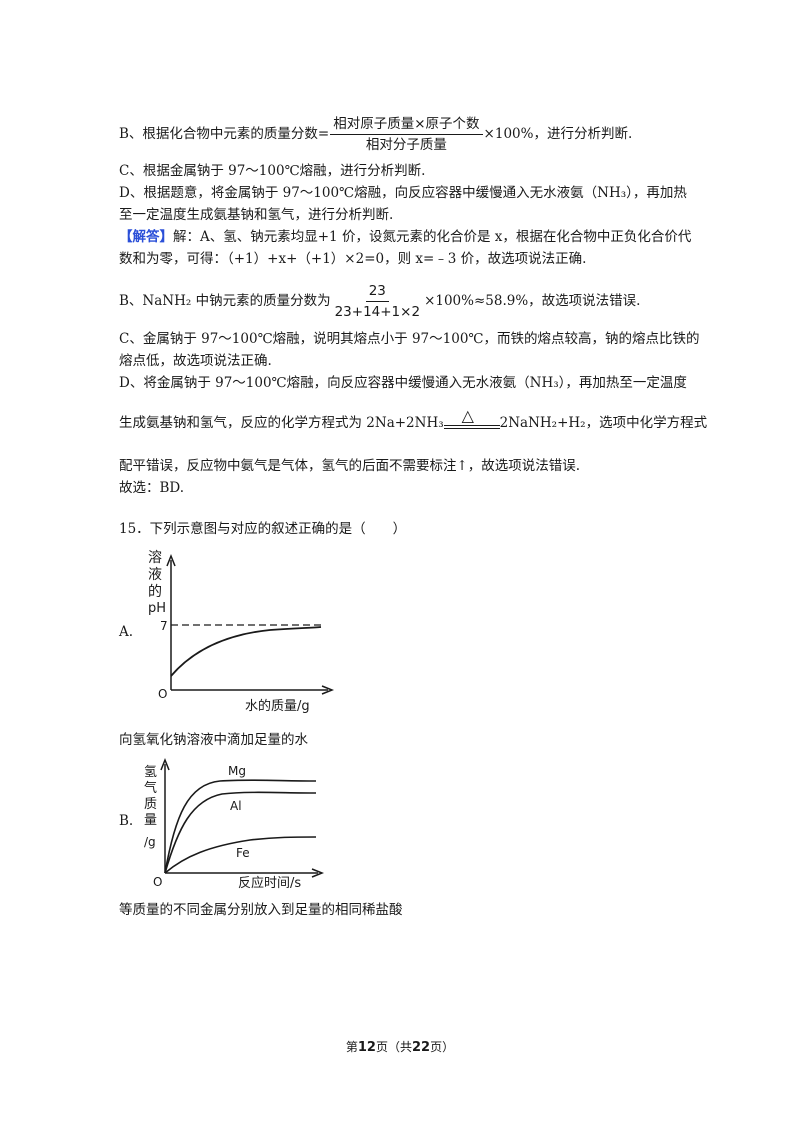 Image resolution: width=800 pixels, height=1132 pixels. What do you see at coordinates (155, 558) in the screenshot?
I see `a-ylabel-1: 溶` at bounding box center [155, 558].